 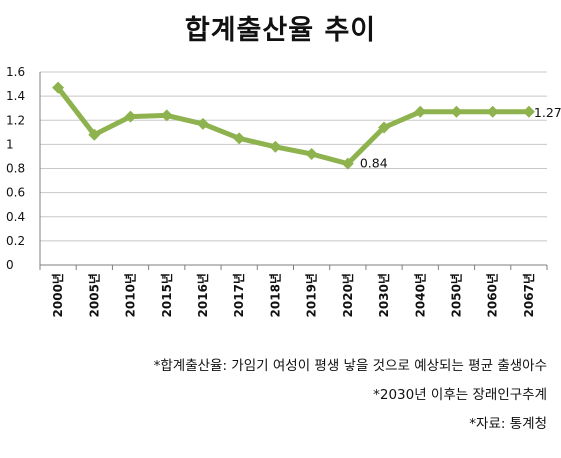 I want to click on x-tick-label: 2015년, so click(x=167, y=295).